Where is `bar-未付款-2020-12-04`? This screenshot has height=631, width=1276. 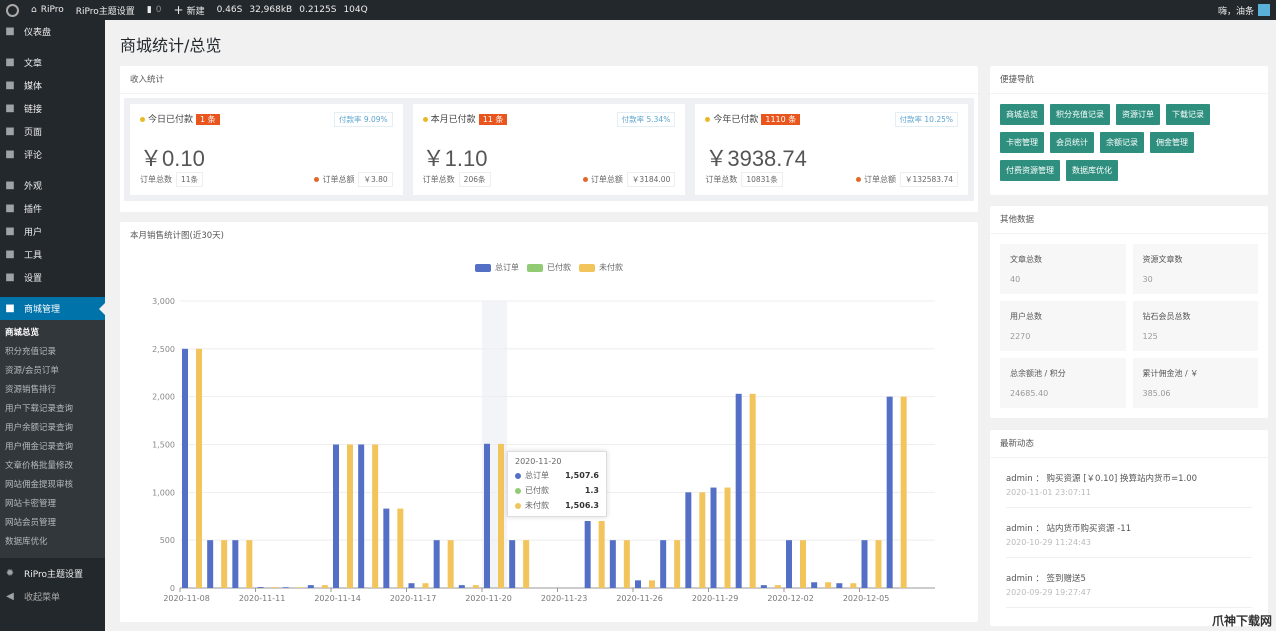 bar-未付款-2020-12-04 is located at coordinates (853, 585).